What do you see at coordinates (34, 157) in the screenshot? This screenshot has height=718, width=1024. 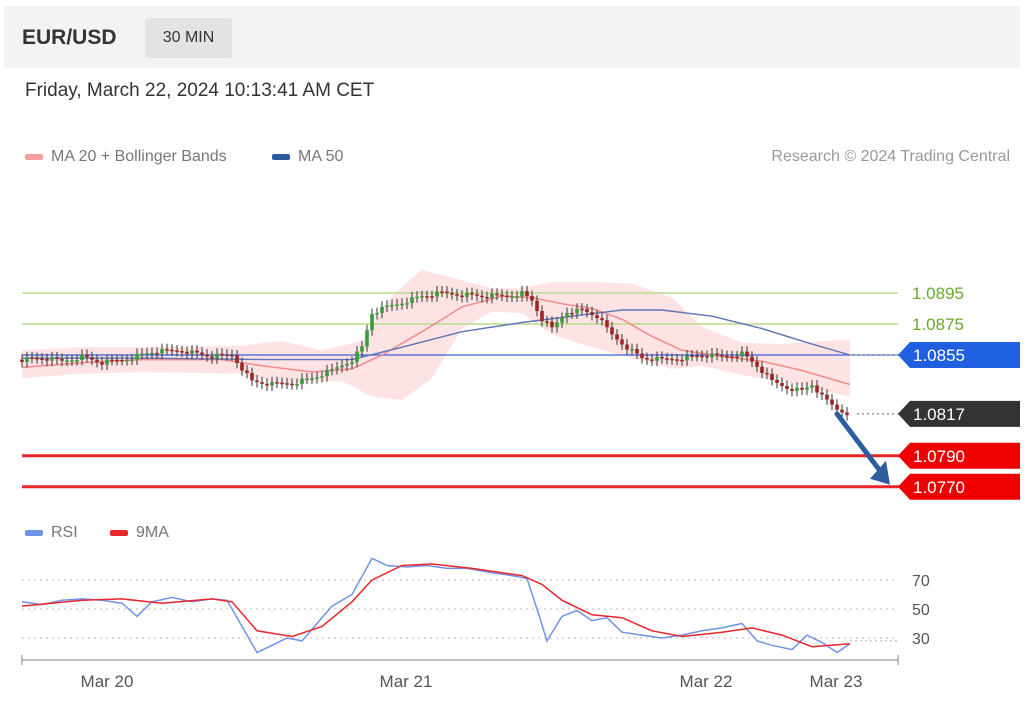 I see `ma20-swatch` at bounding box center [34, 157].